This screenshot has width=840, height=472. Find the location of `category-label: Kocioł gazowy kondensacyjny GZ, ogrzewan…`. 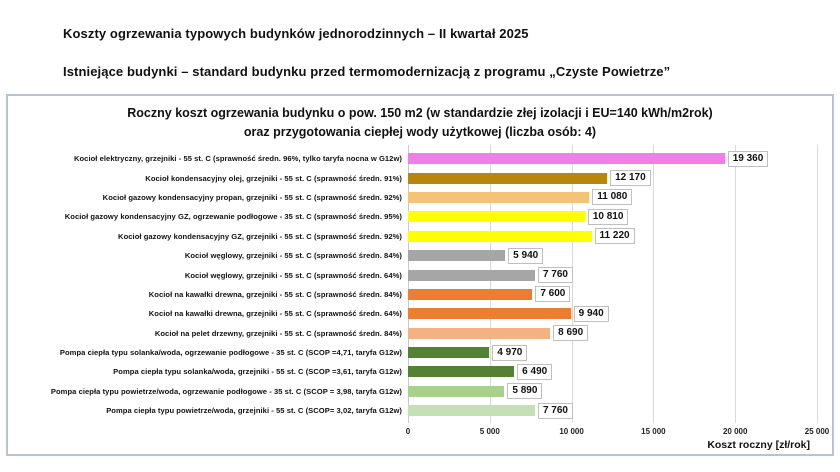

category-label: Kocioł gazowy kondensacyjny GZ, ogrzewan… is located at coordinates (233, 217).